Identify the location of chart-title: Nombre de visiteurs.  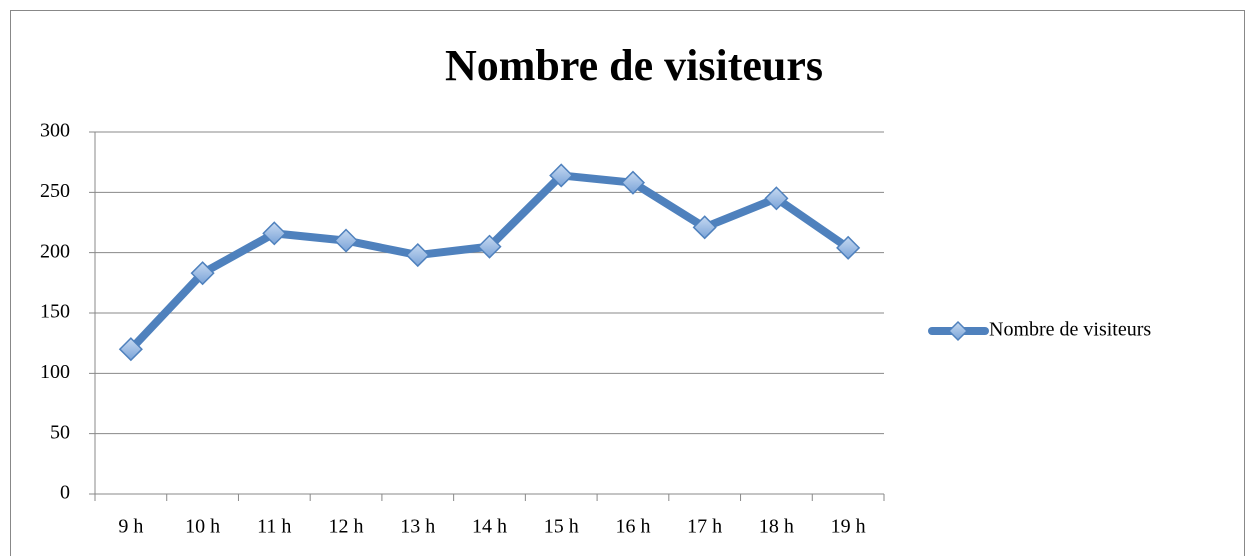
(634, 65).